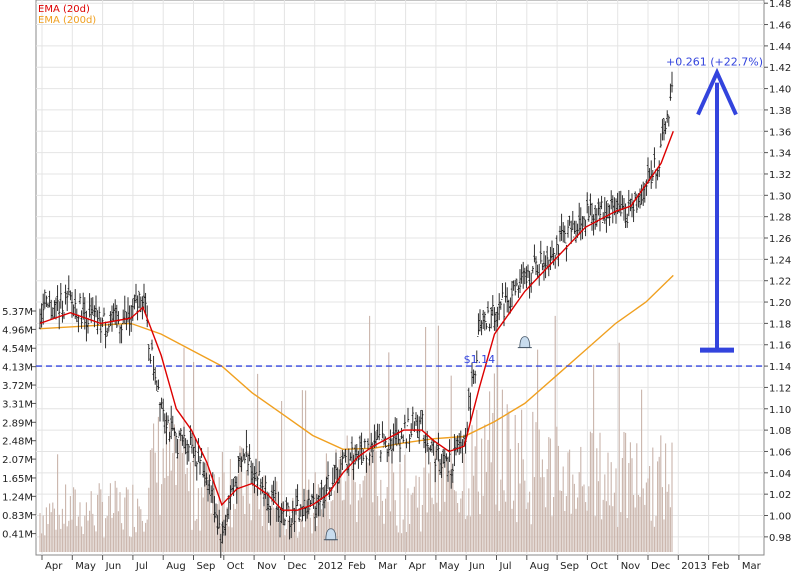  Describe the element at coordinates (780, 367) in the screenshot. I see `price-tick-label: 1.14` at that location.